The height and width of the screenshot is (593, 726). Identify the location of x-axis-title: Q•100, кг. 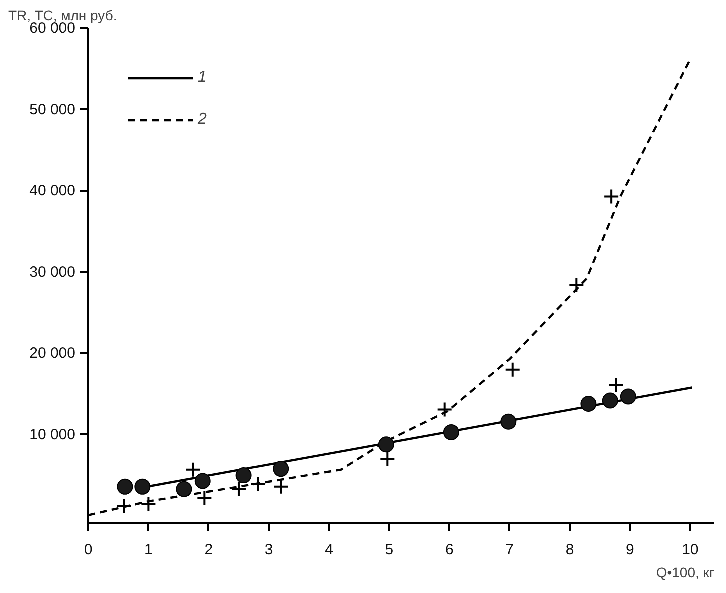
(685, 572).